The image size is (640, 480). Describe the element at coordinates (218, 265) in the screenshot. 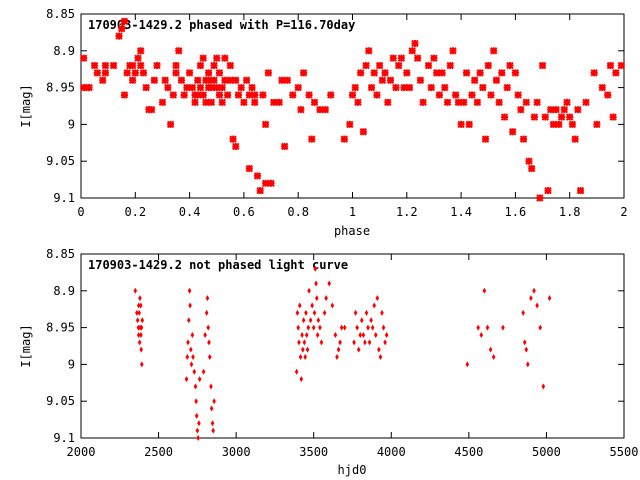

I see `chart-title: 170903-1429.2 not phased light curve` at that location.